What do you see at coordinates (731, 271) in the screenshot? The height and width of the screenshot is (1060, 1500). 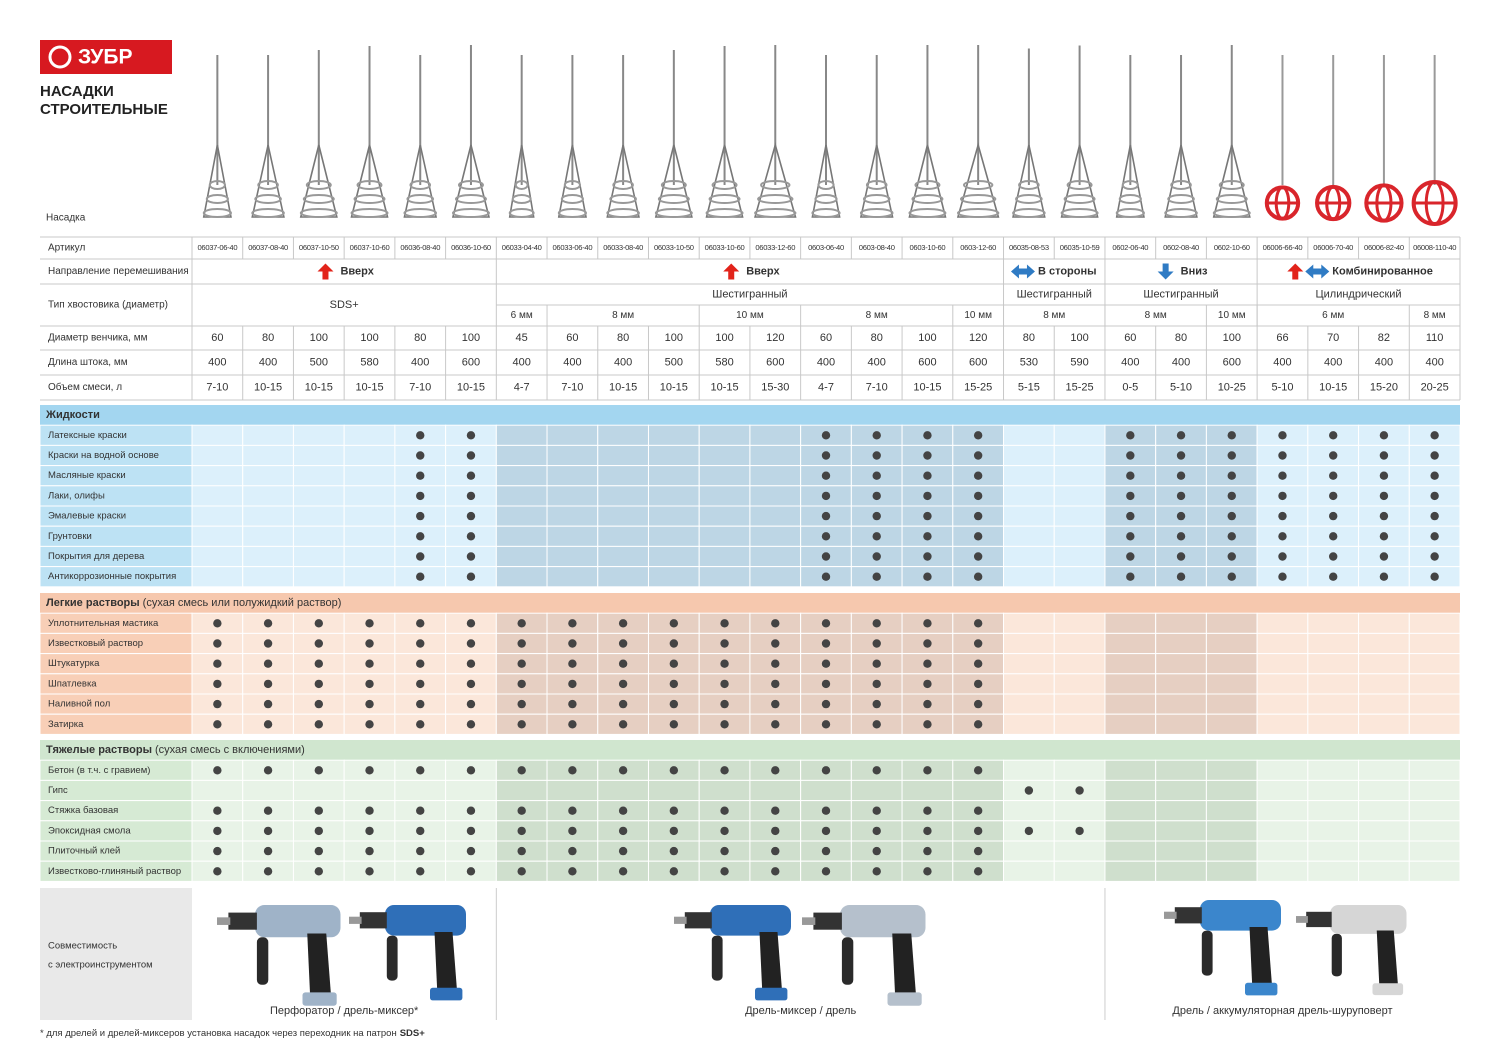 I see `arrow-up` at bounding box center [731, 271].